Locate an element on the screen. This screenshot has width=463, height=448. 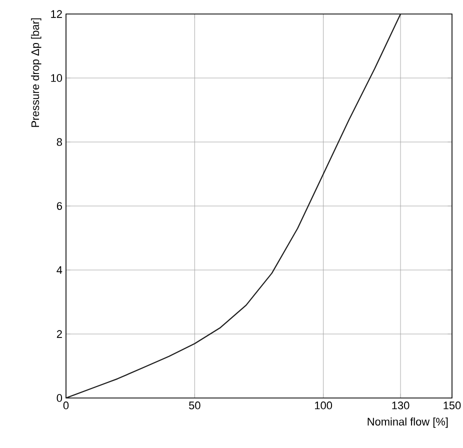
y-tick-label: 6 is located at coordinates (59, 206).